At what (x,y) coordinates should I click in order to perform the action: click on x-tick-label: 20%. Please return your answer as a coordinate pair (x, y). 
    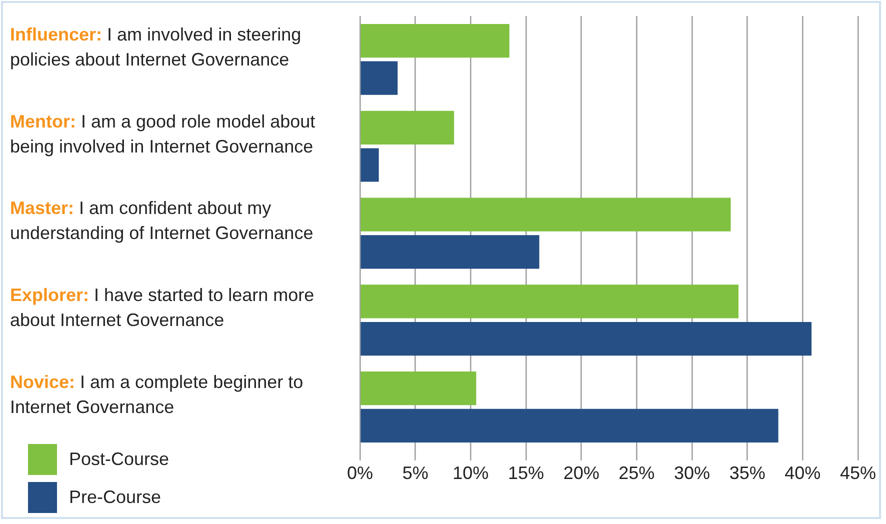
    Looking at the image, I should click on (581, 473).